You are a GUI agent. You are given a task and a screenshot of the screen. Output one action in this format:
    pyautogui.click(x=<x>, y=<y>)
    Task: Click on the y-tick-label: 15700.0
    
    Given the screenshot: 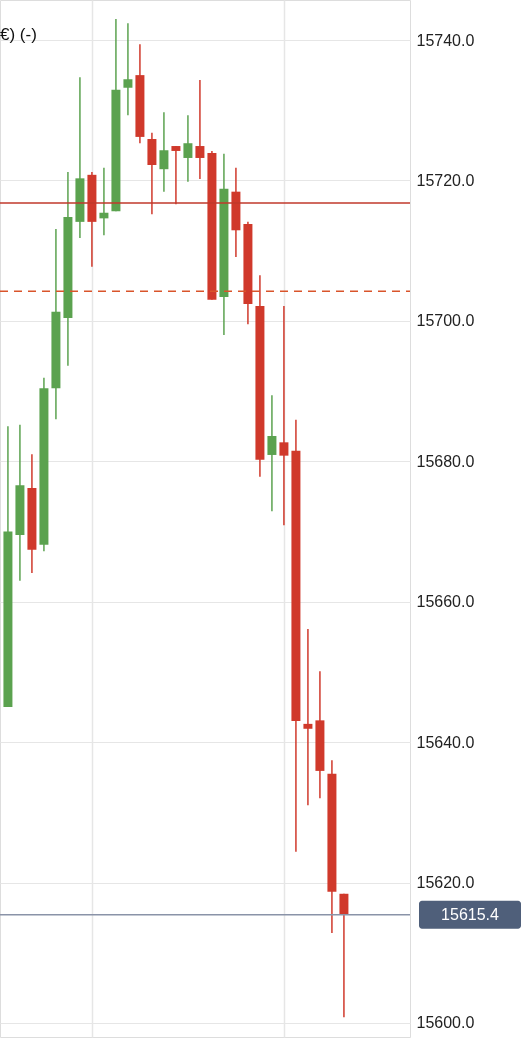 What is the action you would take?
    pyautogui.click(x=445, y=321)
    